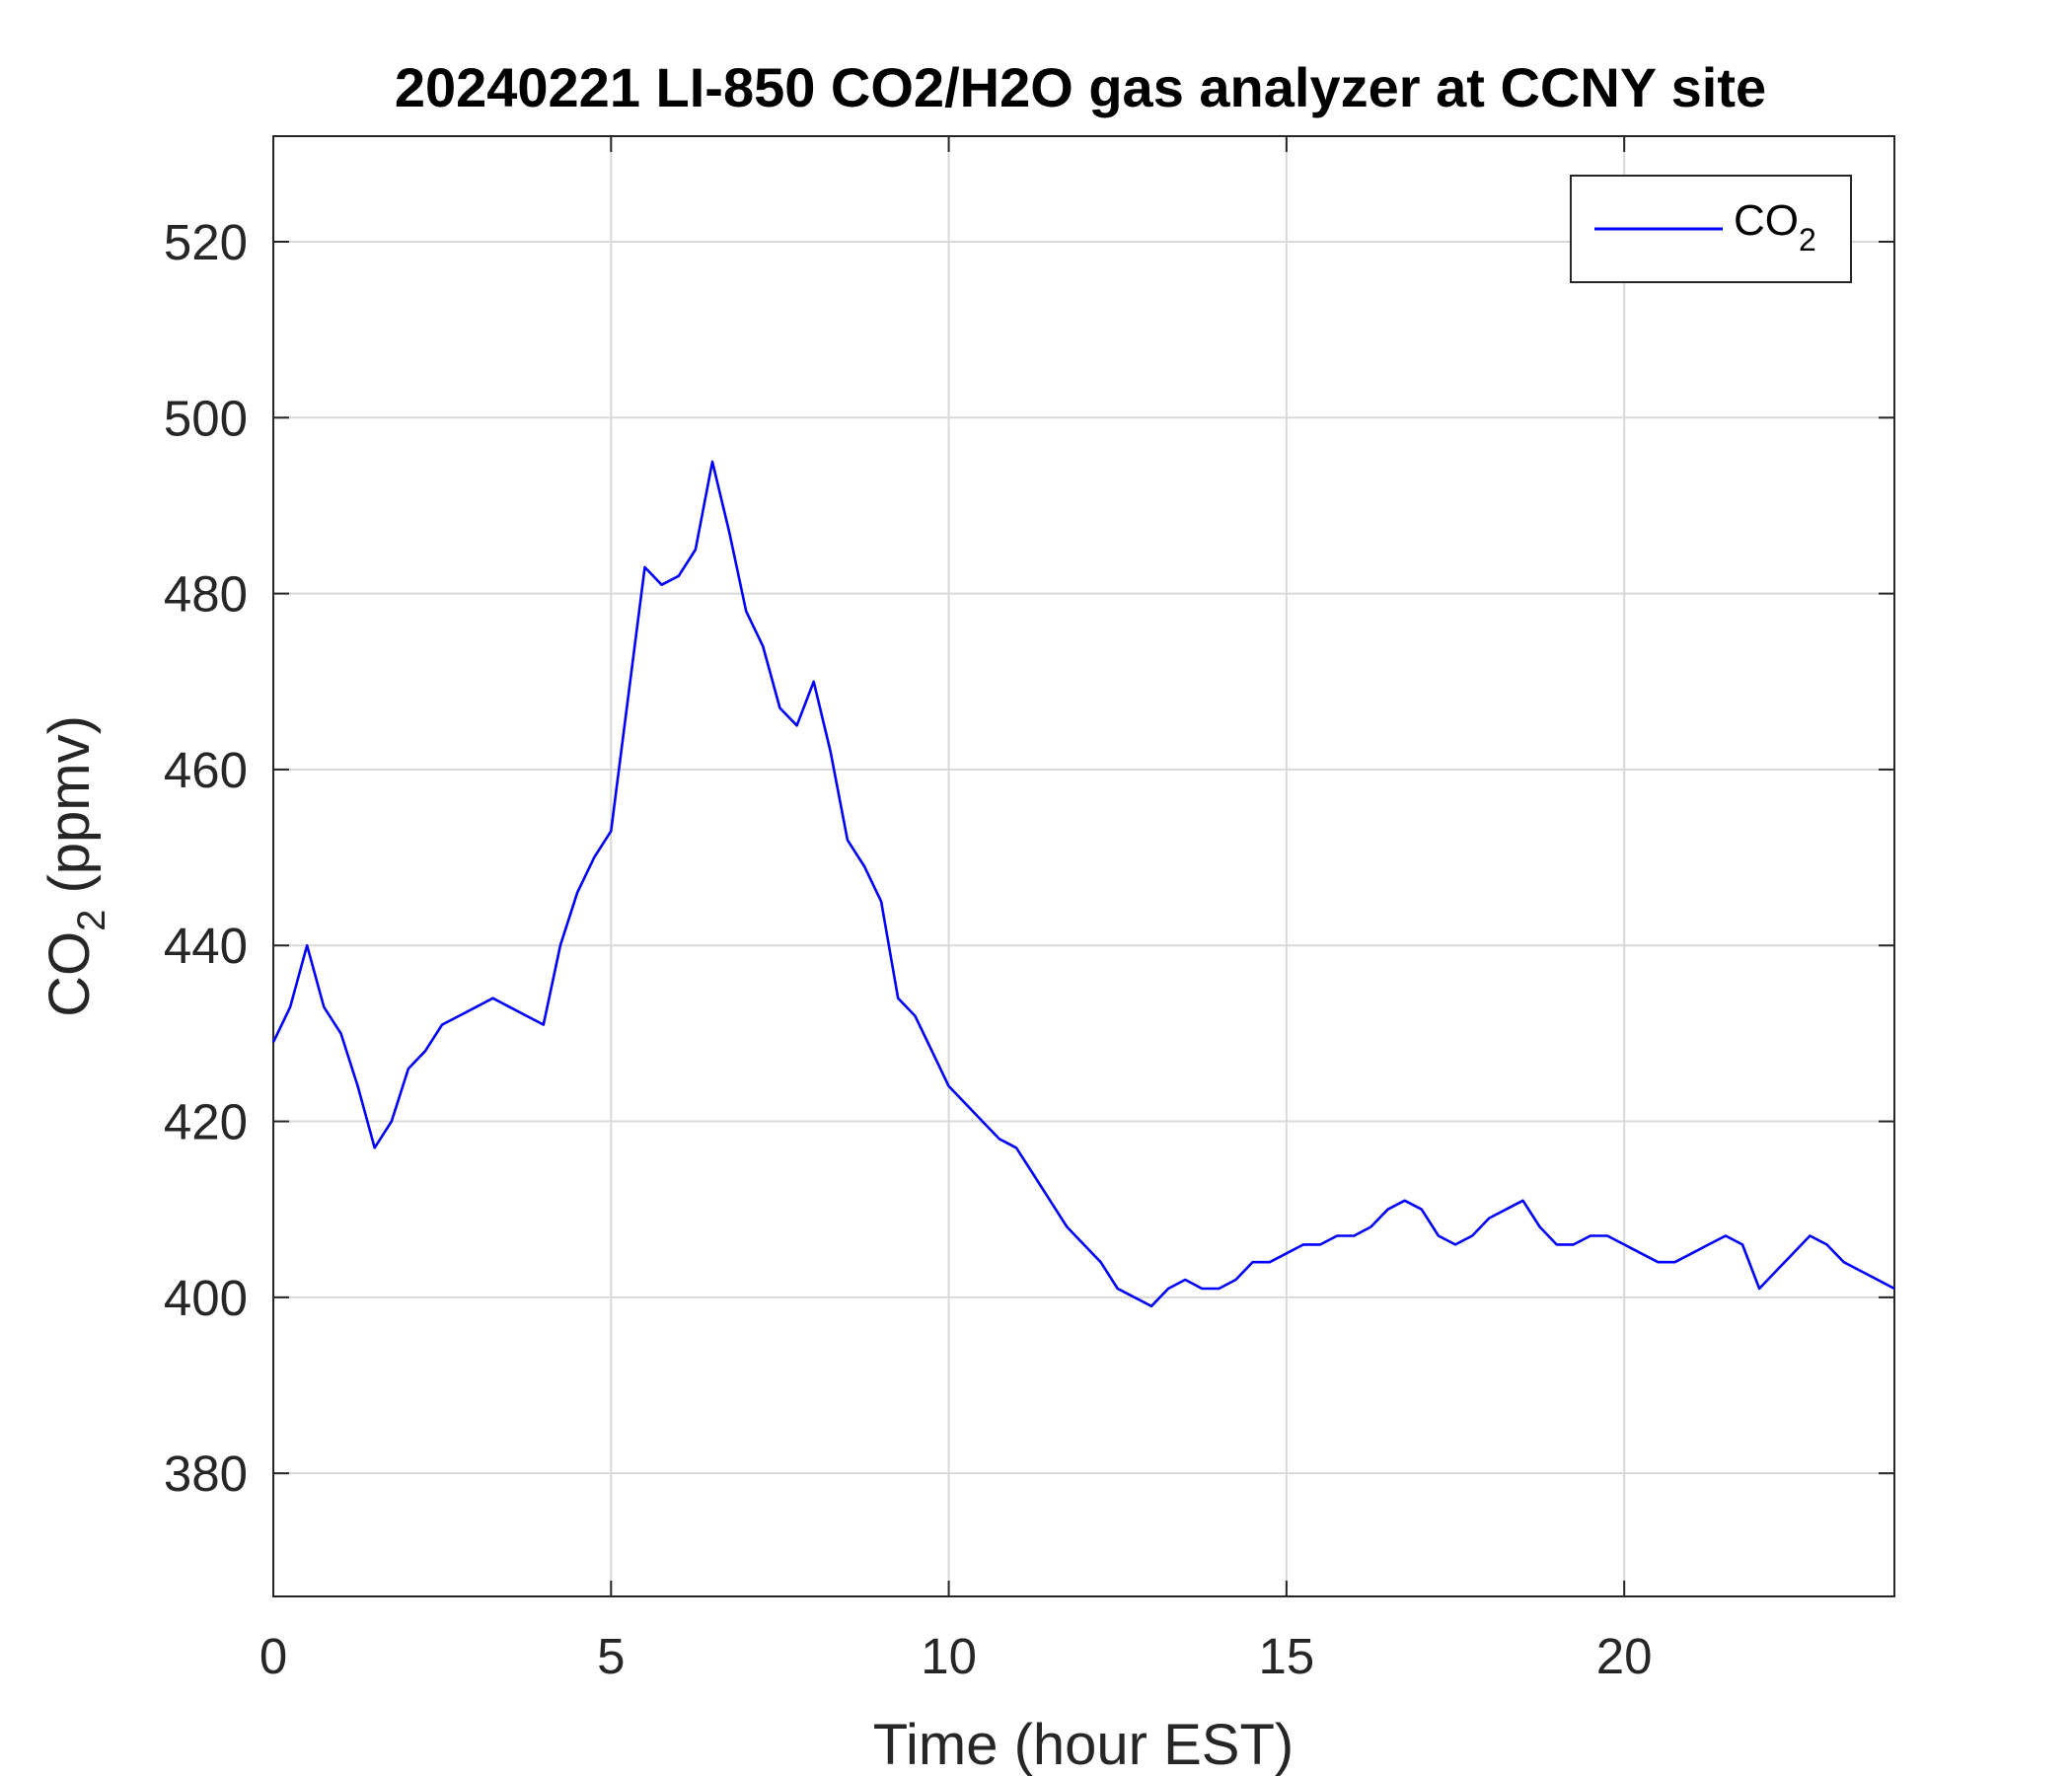 The image size is (2072, 1776). I want to click on y-tick-labels: 380 400 420 440 460 480 500 520, so click(206, 858).